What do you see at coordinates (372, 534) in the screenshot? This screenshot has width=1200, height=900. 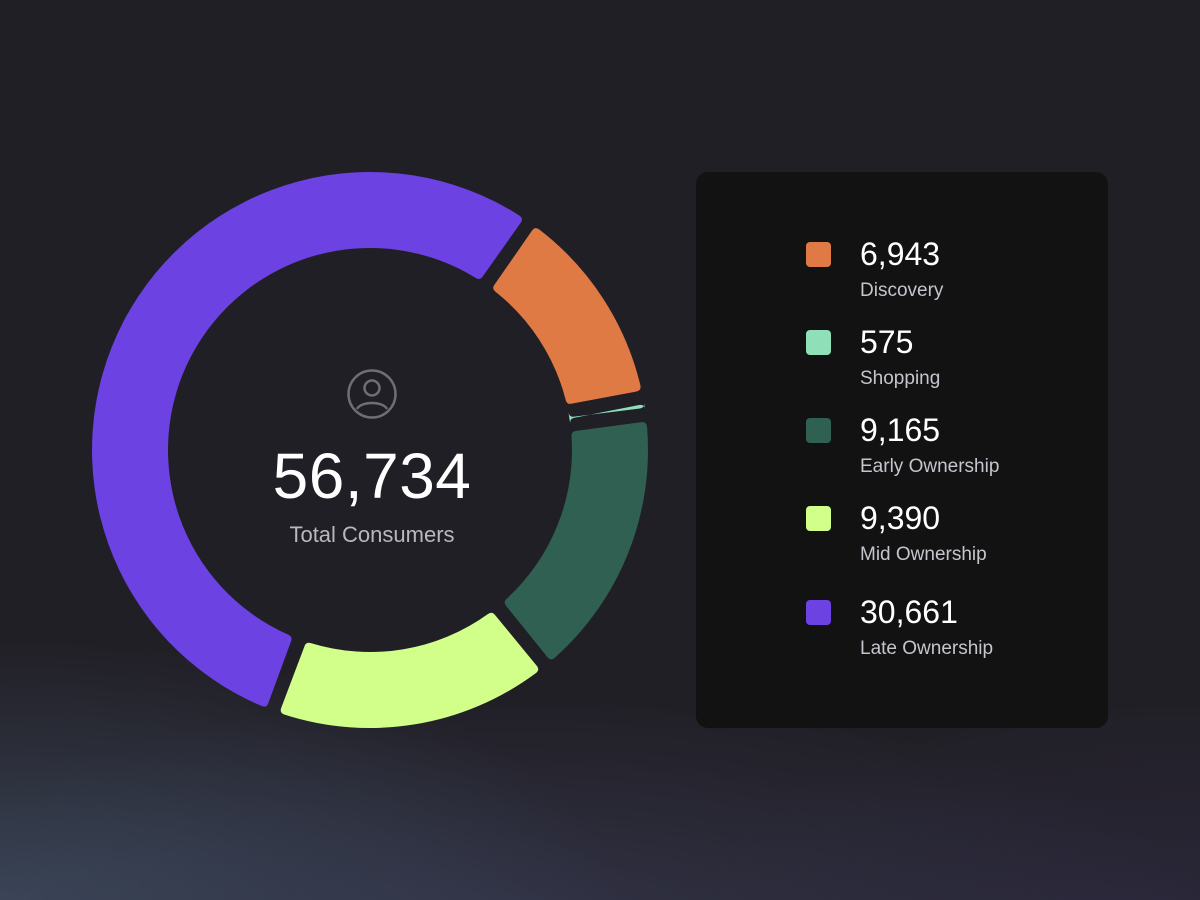 I see `total-consumers-label: Total Consumers` at bounding box center [372, 534].